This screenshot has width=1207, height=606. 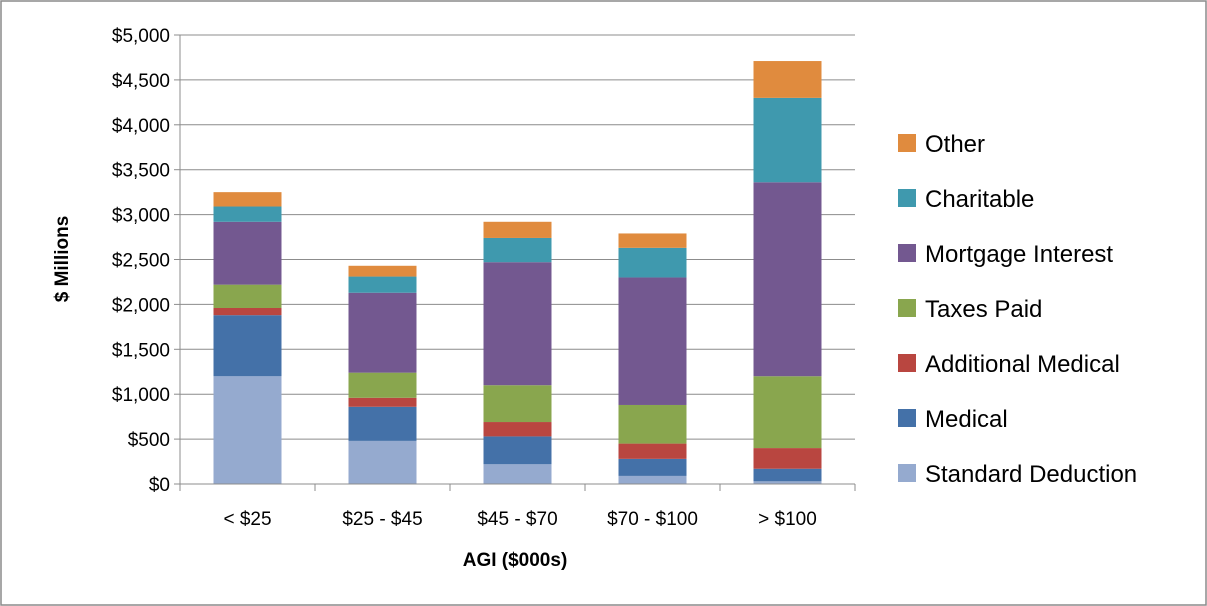 What do you see at coordinates (141, 216) in the screenshot?
I see `y-tick-label: $3,000` at bounding box center [141, 216].